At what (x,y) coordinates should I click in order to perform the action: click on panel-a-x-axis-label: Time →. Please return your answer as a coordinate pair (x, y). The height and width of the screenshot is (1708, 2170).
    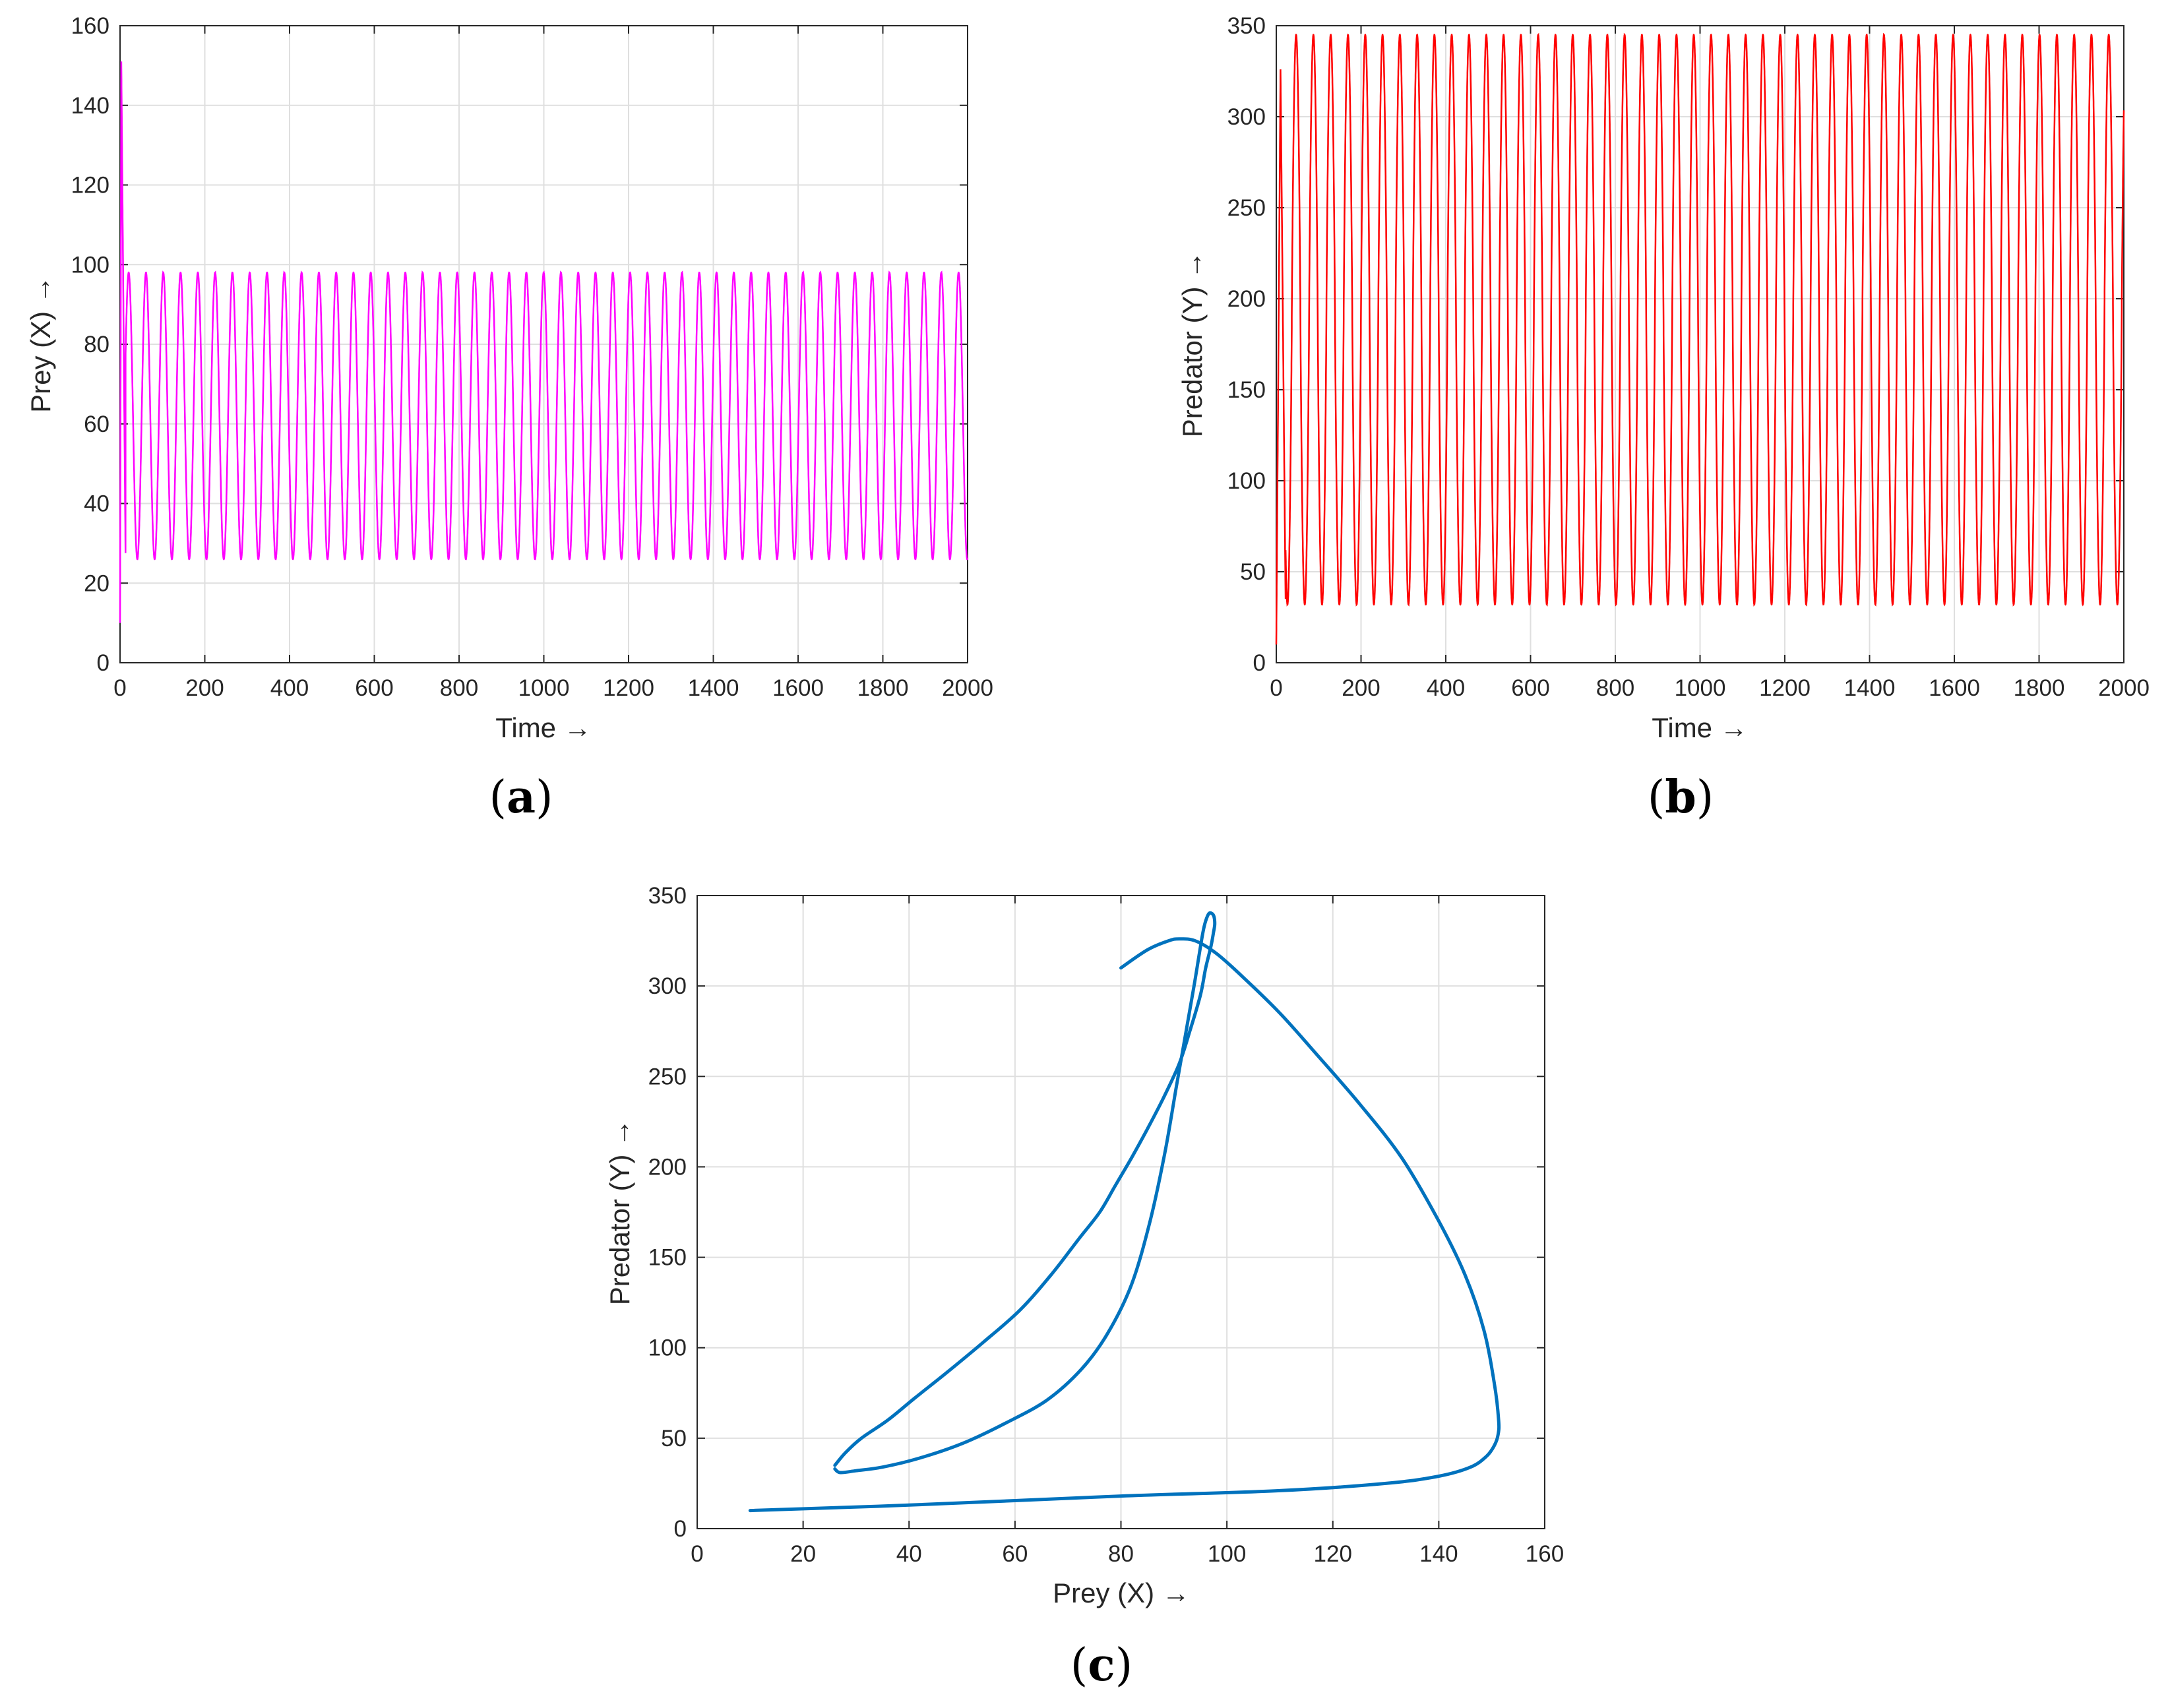
    Looking at the image, I should click on (543, 727).